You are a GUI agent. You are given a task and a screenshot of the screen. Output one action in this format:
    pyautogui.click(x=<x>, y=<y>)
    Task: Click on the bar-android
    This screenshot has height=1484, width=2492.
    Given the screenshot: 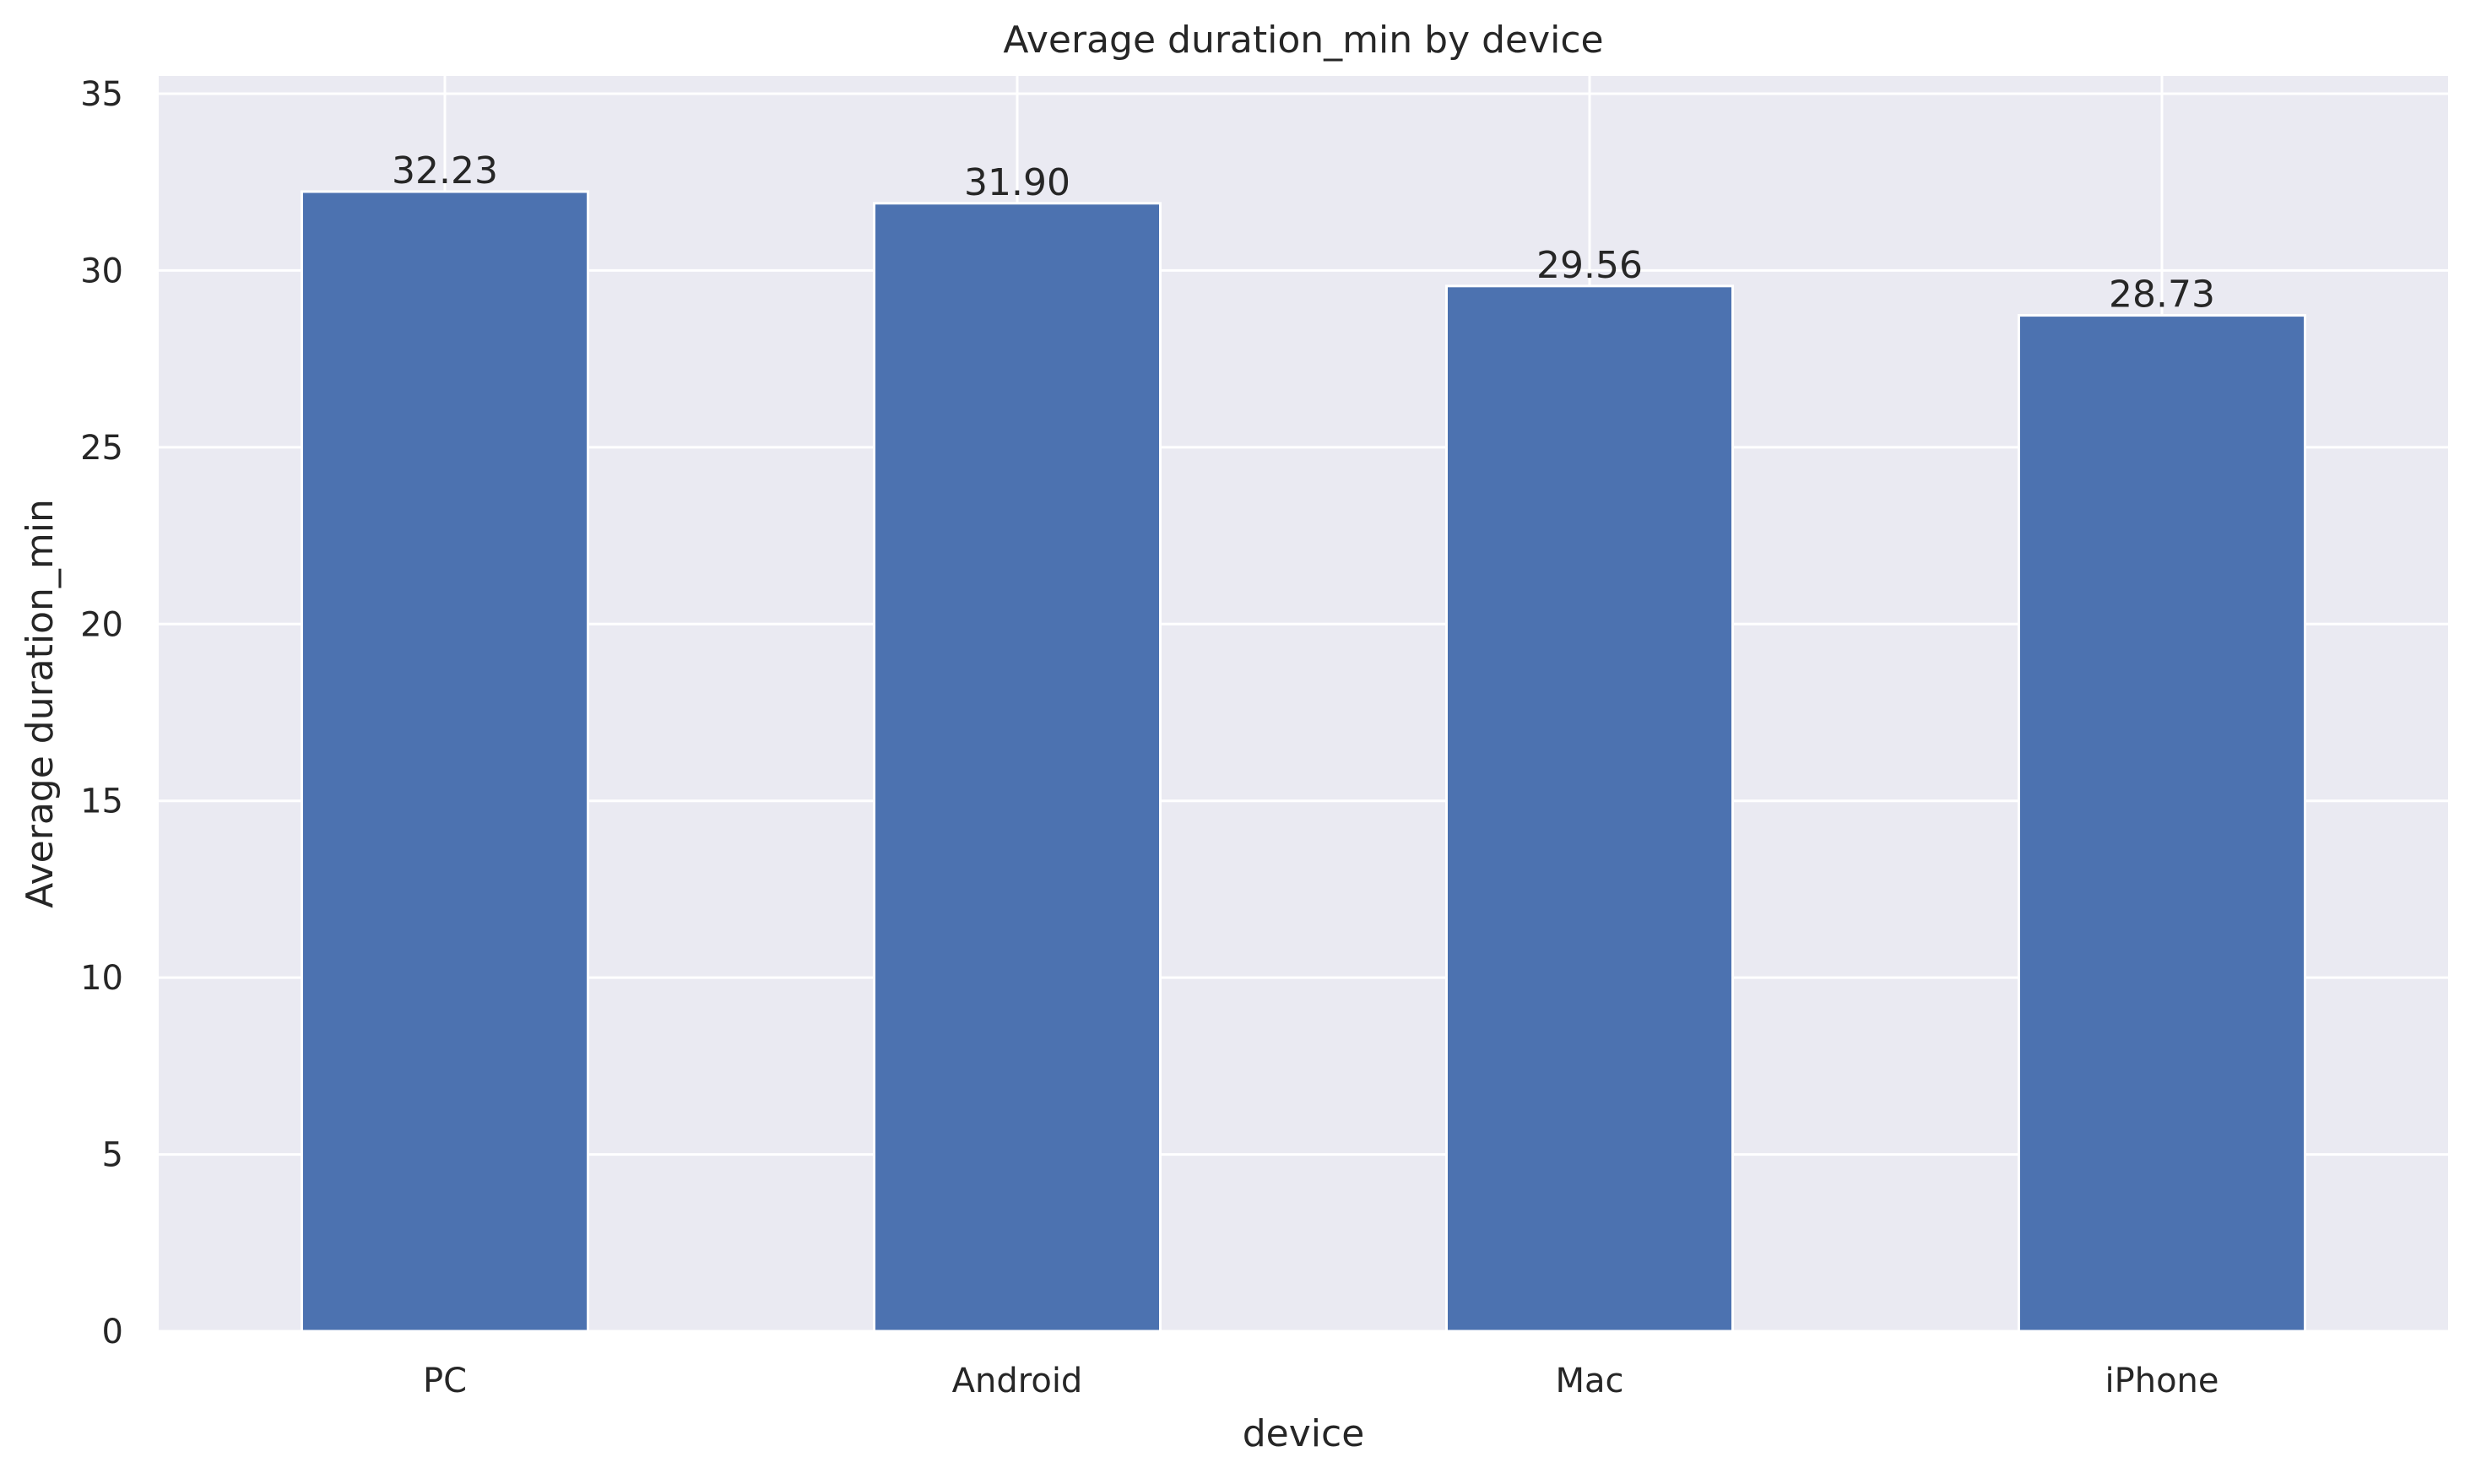 What is the action you would take?
    pyautogui.click(x=1018, y=767)
    